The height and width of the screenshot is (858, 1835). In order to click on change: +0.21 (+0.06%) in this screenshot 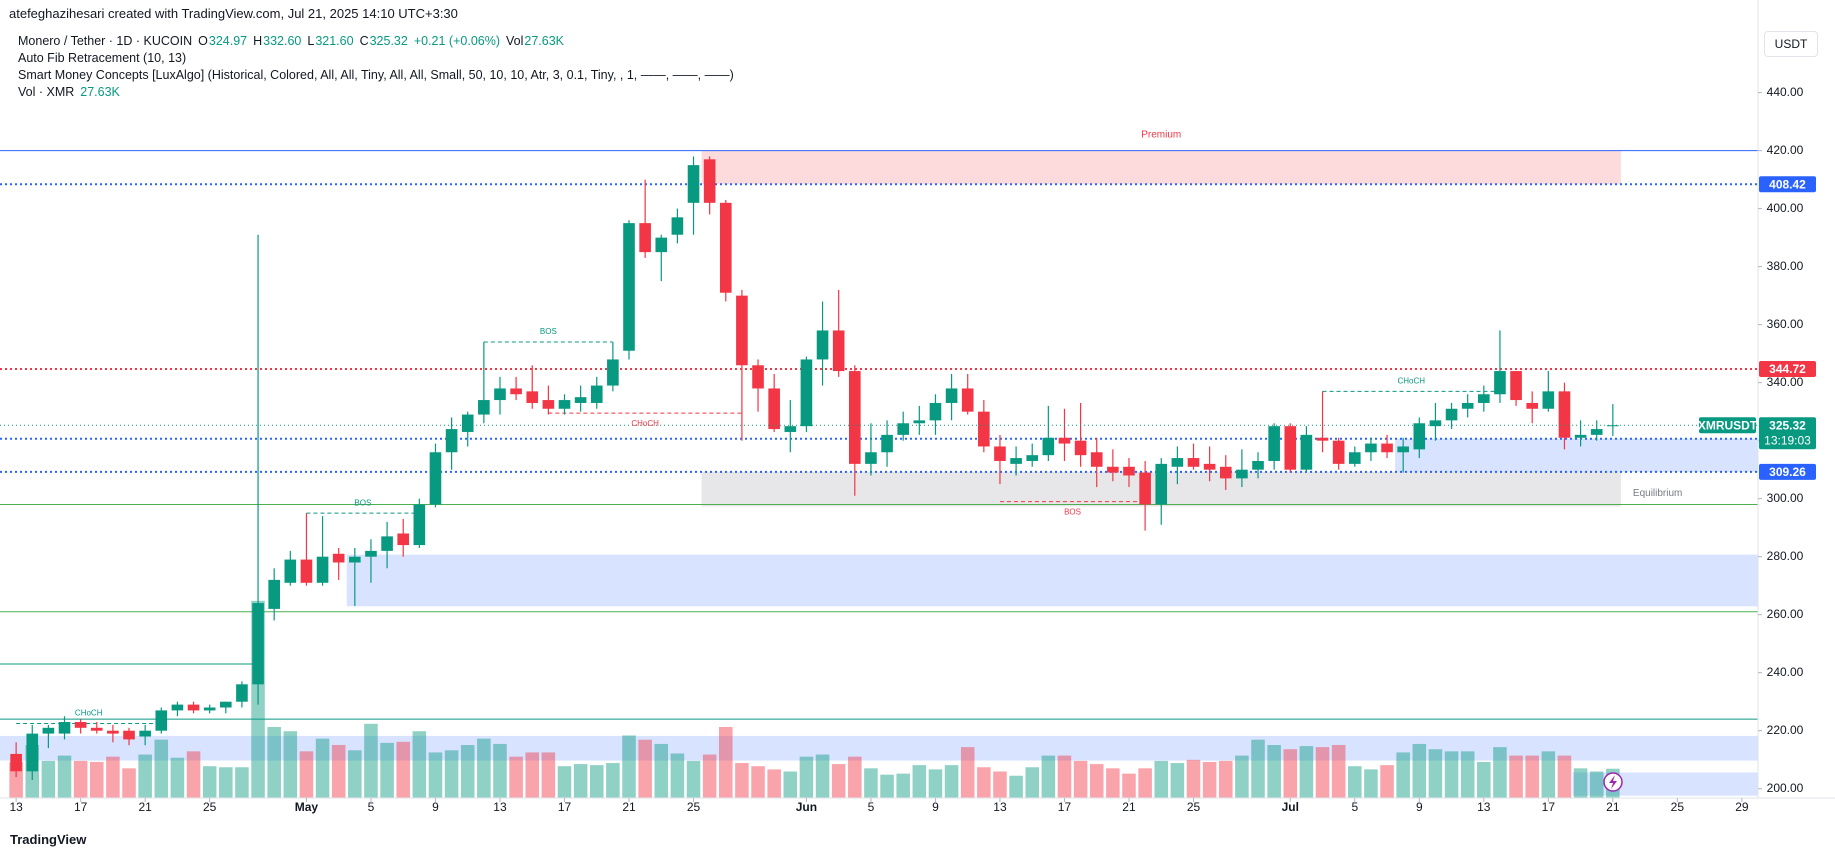, I will do `click(456, 41)`.